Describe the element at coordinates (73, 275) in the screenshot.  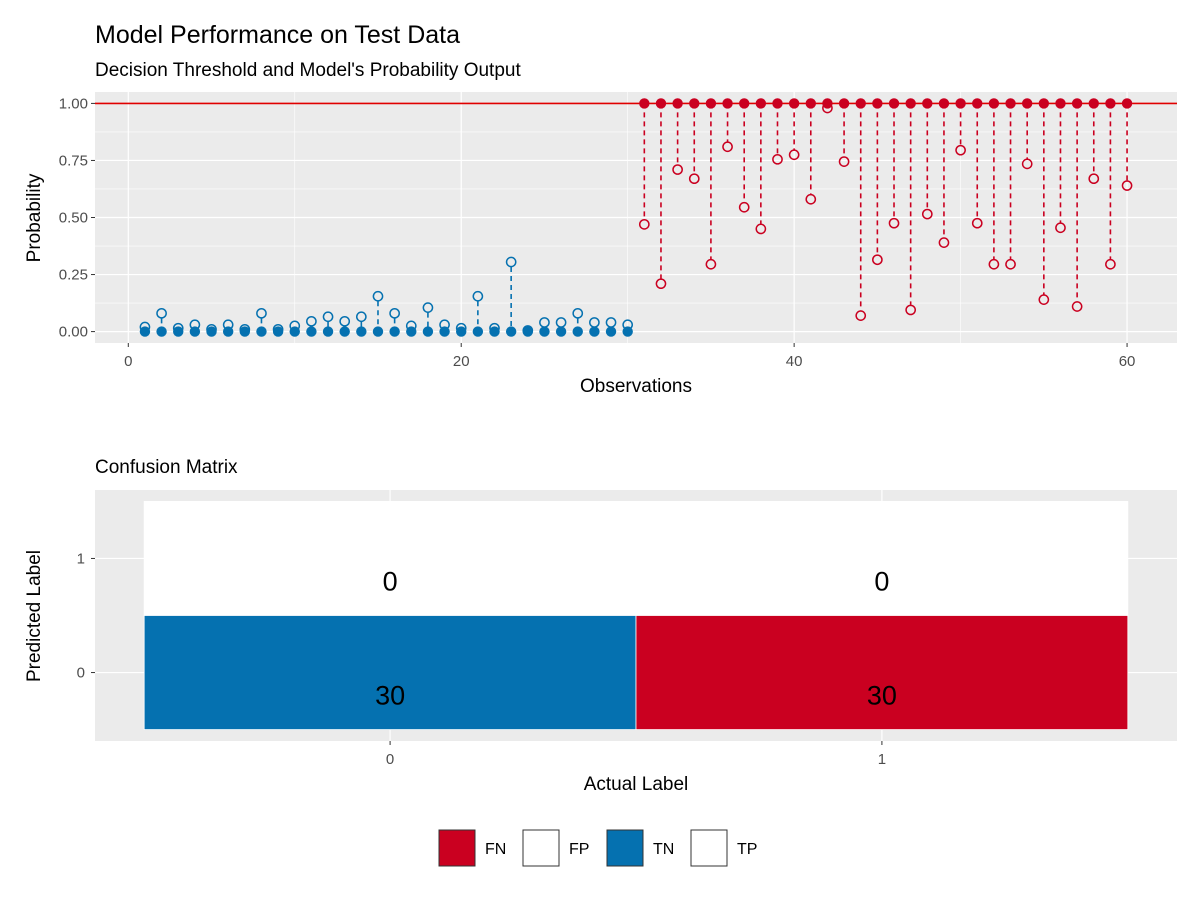
I see `y-tick-label: 0.25` at that location.